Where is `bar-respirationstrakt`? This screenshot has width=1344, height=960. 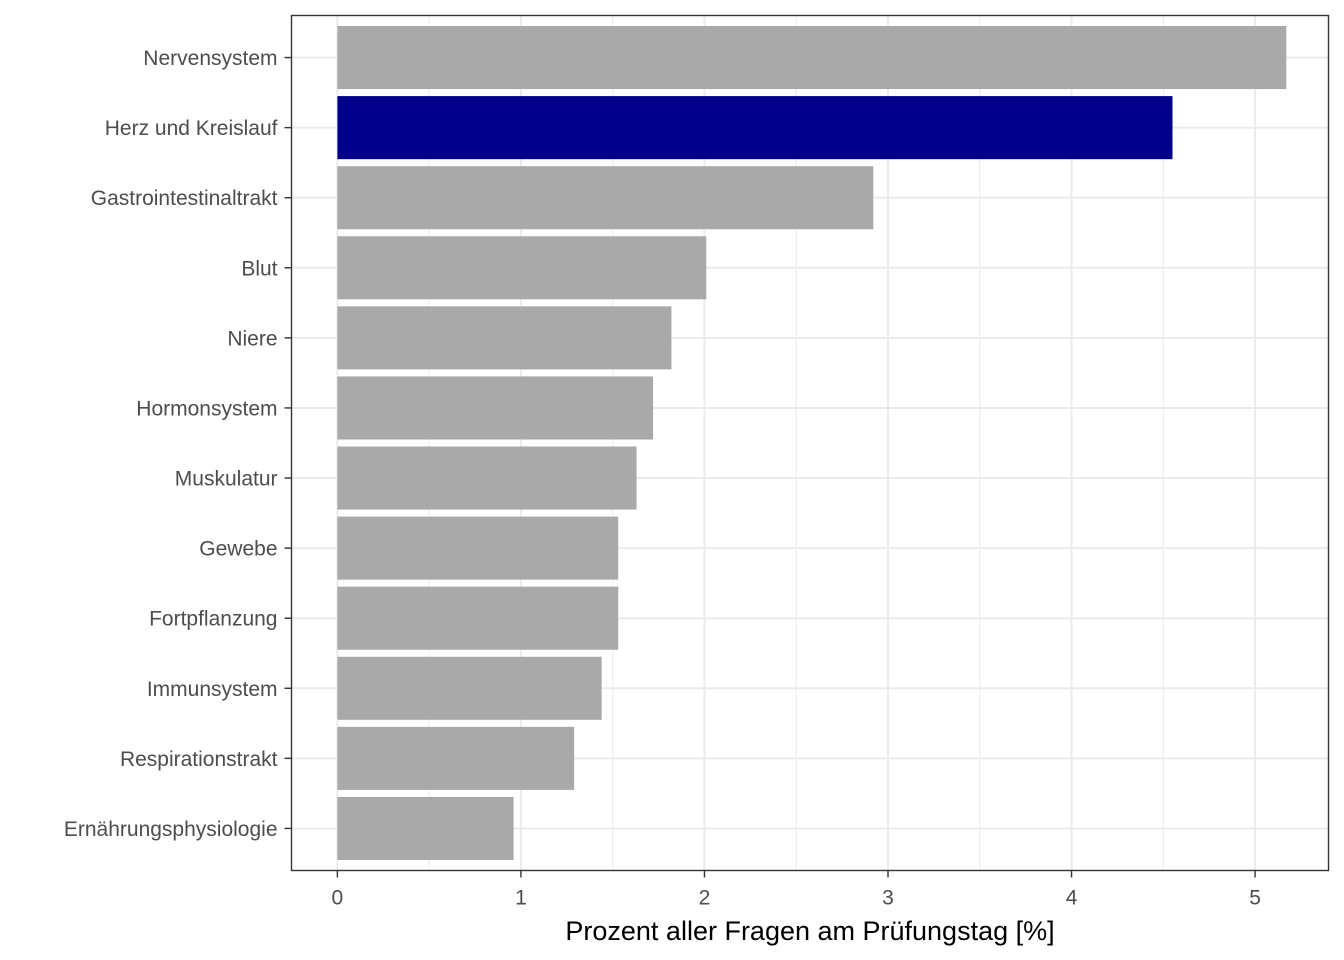
bar-respirationstrakt is located at coordinates (456, 758).